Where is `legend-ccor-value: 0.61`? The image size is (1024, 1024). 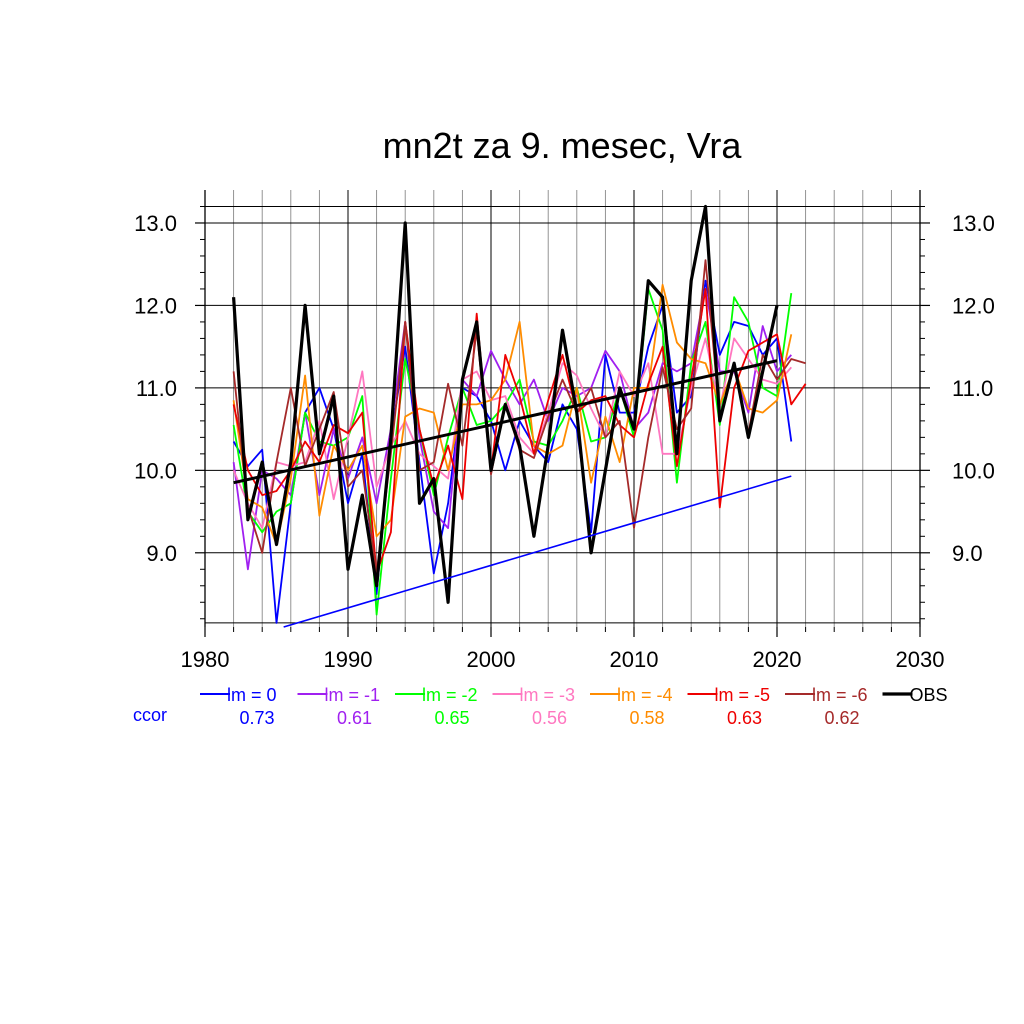
legend-ccor-value: 0.61 is located at coordinates (354, 718).